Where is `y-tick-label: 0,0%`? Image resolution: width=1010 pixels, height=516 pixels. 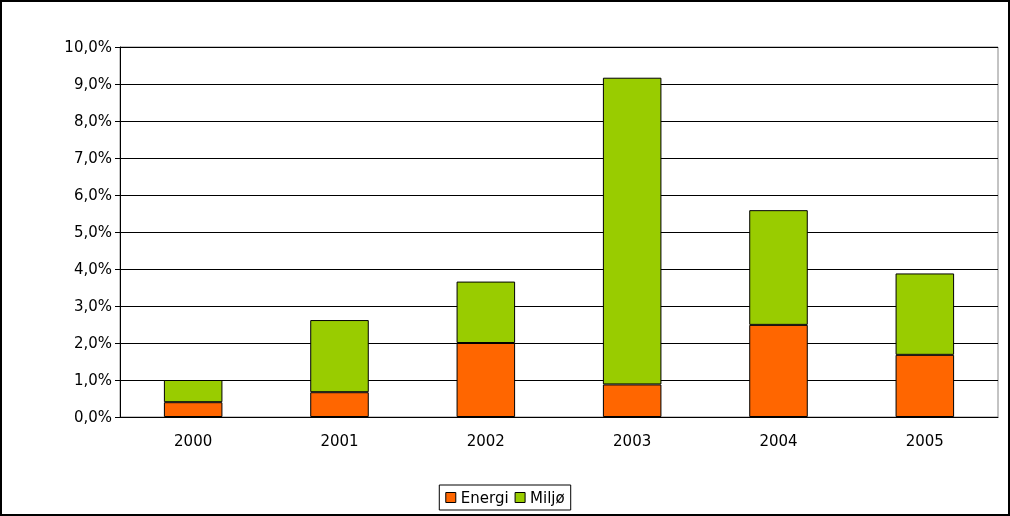
y-tick-label: 0,0% is located at coordinates (92, 417).